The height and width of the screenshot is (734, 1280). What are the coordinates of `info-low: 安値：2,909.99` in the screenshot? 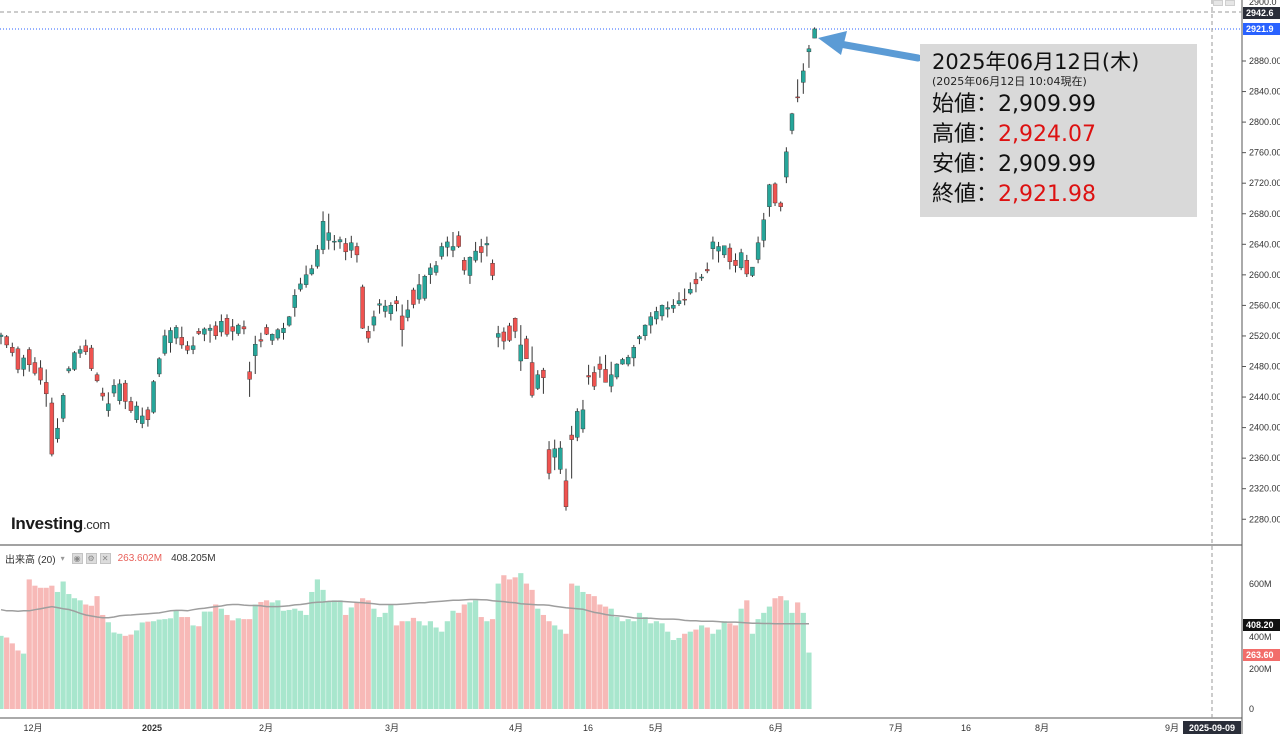 It's located at (1014, 164).